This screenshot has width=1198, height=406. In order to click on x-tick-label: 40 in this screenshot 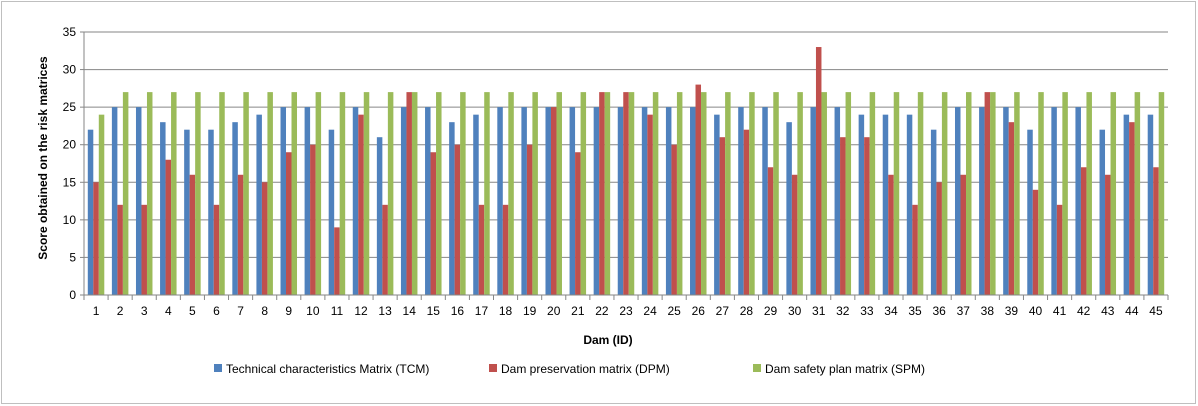, I will do `click(1036, 311)`.